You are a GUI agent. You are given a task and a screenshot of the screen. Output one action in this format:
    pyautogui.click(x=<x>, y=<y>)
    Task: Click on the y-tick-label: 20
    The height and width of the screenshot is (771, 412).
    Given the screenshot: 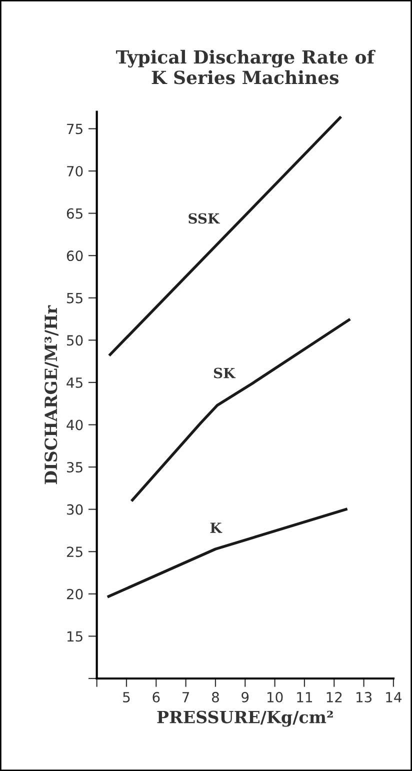 What is the action you would take?
    pyautogui.click(x=74, y=594)
    